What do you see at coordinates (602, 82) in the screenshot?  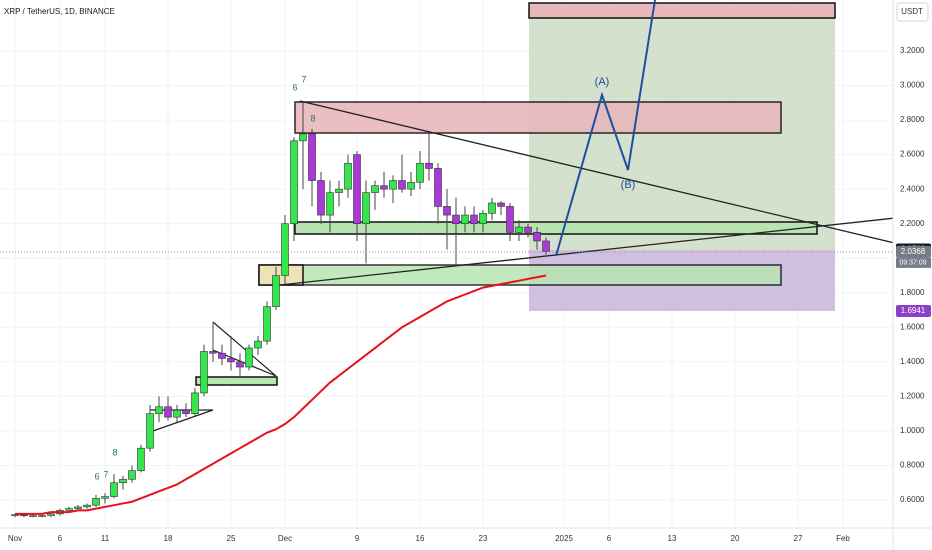 I see `wave-label: (A)` at bounding box center [602, 82].